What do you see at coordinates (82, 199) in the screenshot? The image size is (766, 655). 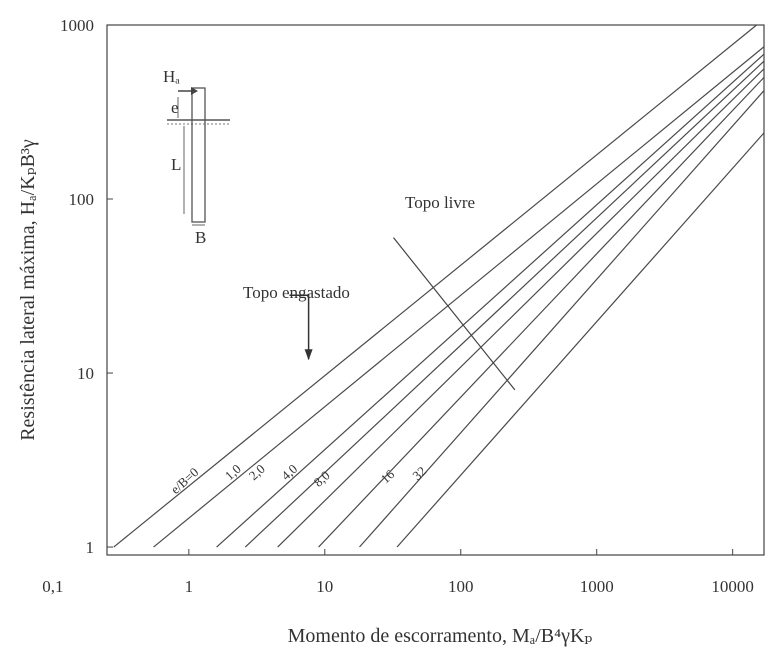 I see `y-tick-label-2: 100` at bounding box center [82, 199].